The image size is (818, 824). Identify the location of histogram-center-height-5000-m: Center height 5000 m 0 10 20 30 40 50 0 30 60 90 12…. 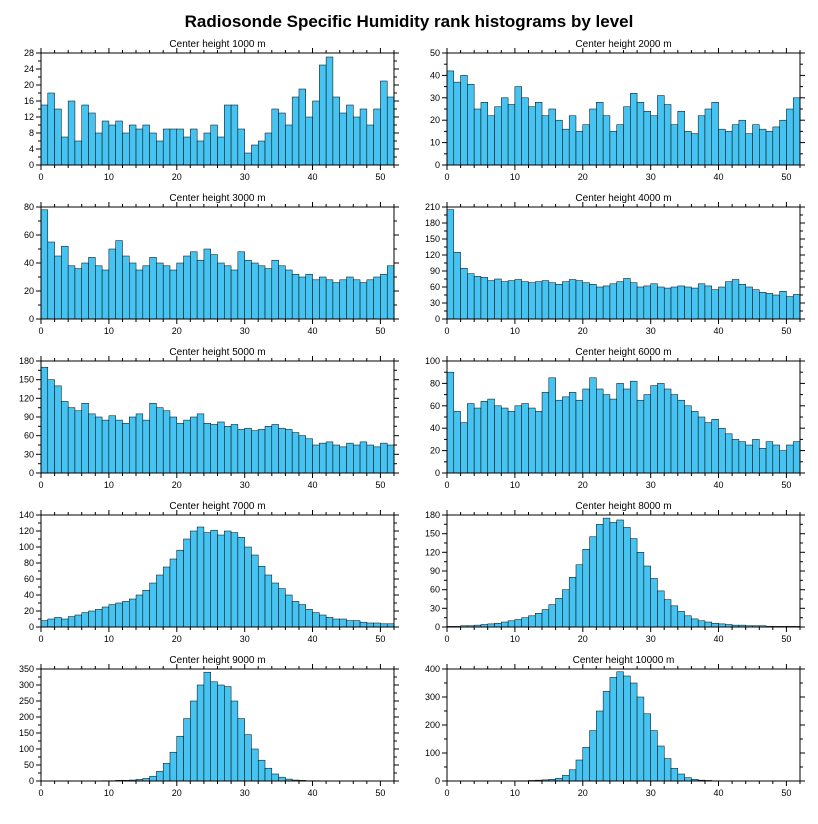
(205, 420).